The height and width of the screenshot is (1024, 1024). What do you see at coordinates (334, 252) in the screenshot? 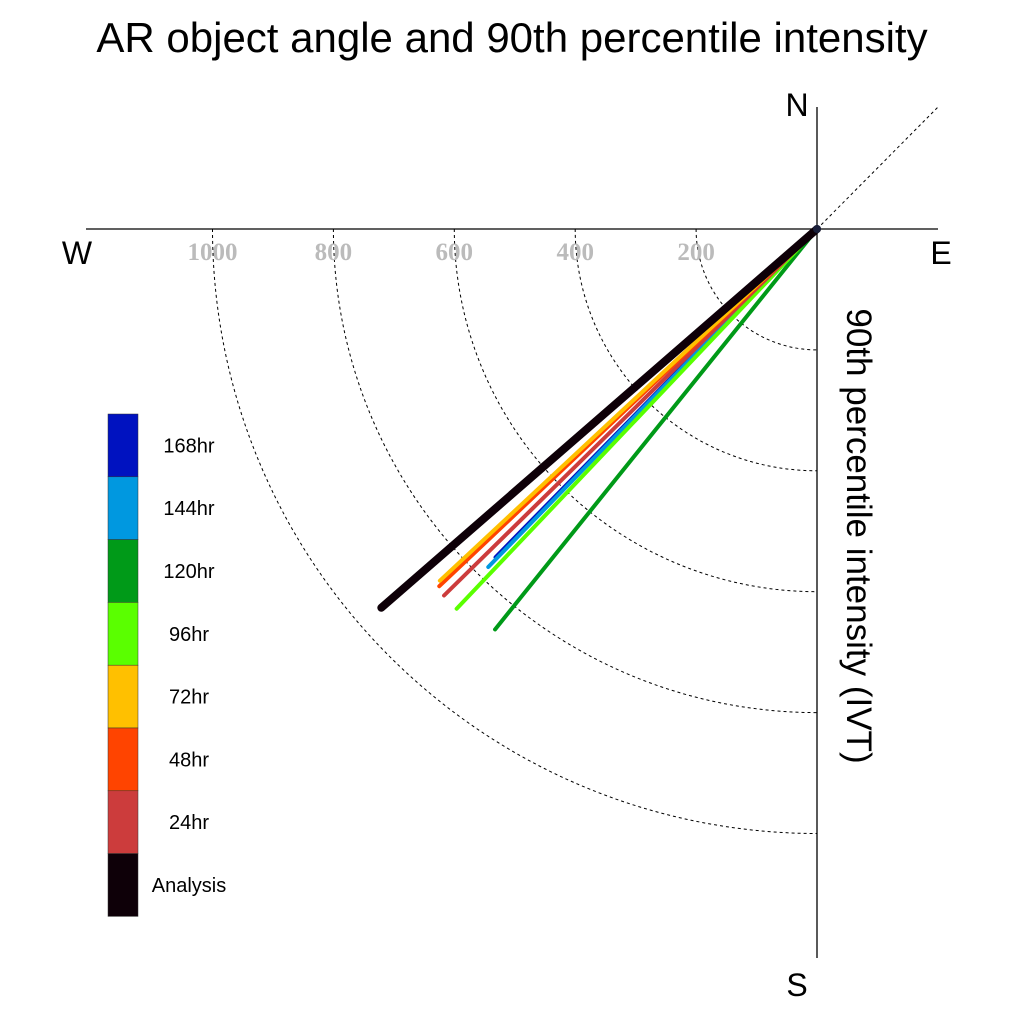
I see `radial-tick-label: 800` at bounding box center [334, 252].